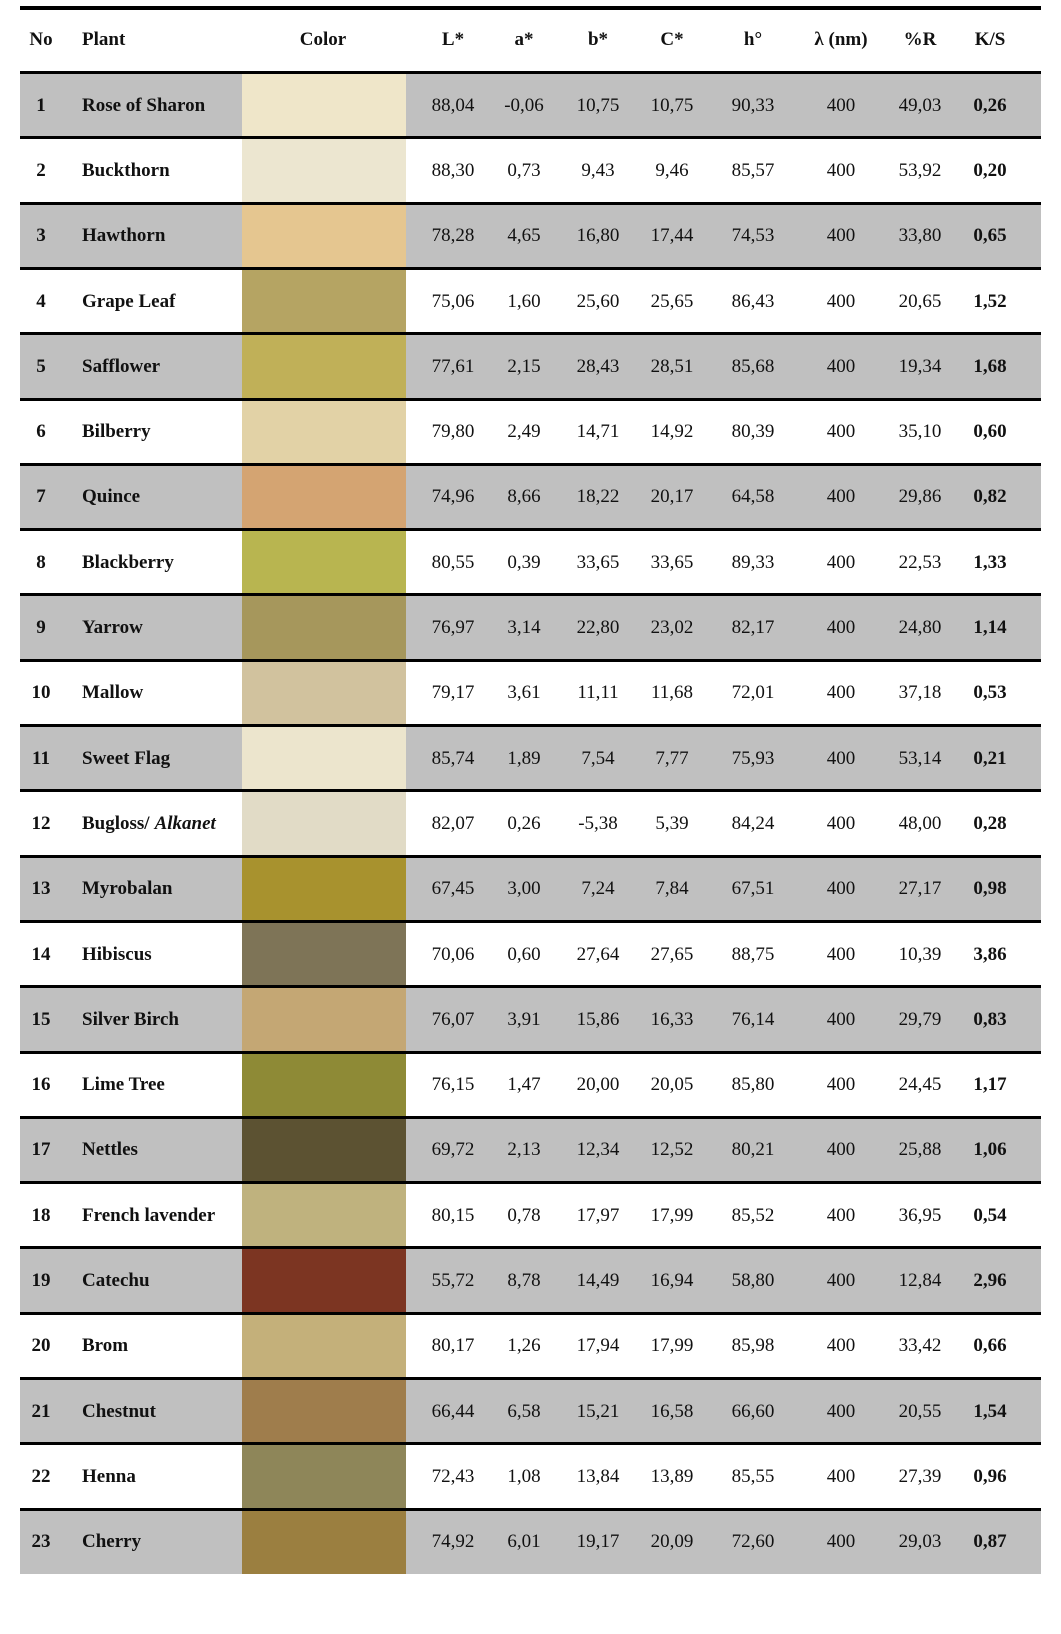  I want to click on plant-text: French lavender, so click(149, 1215).